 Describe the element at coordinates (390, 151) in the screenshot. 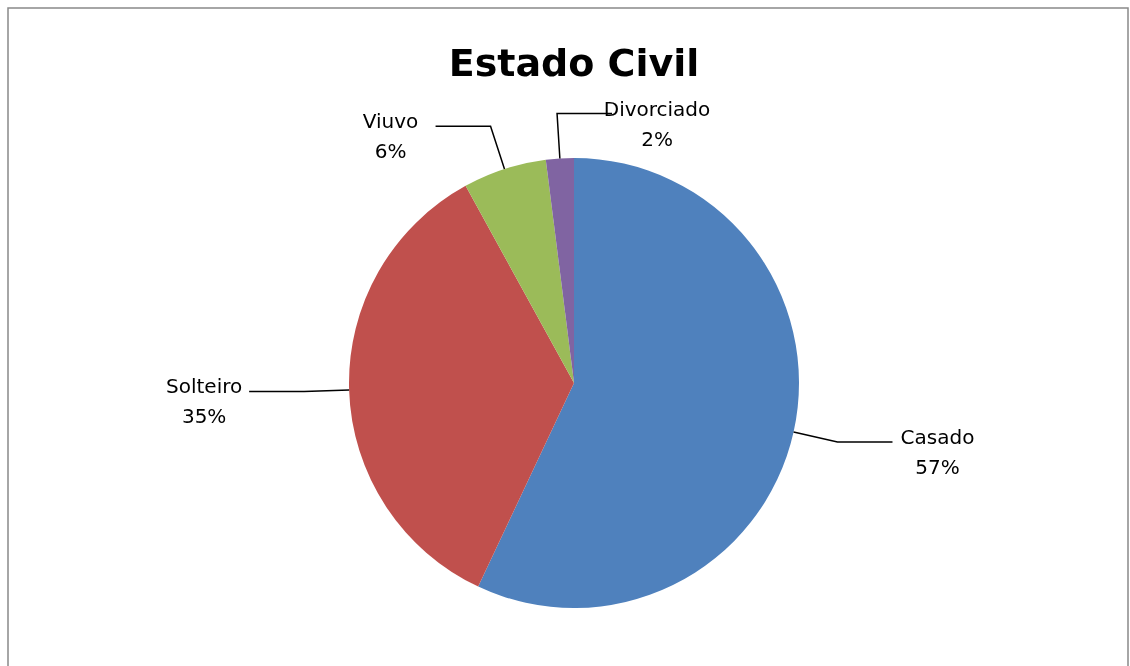

I see `data-label: 6%` at that location.